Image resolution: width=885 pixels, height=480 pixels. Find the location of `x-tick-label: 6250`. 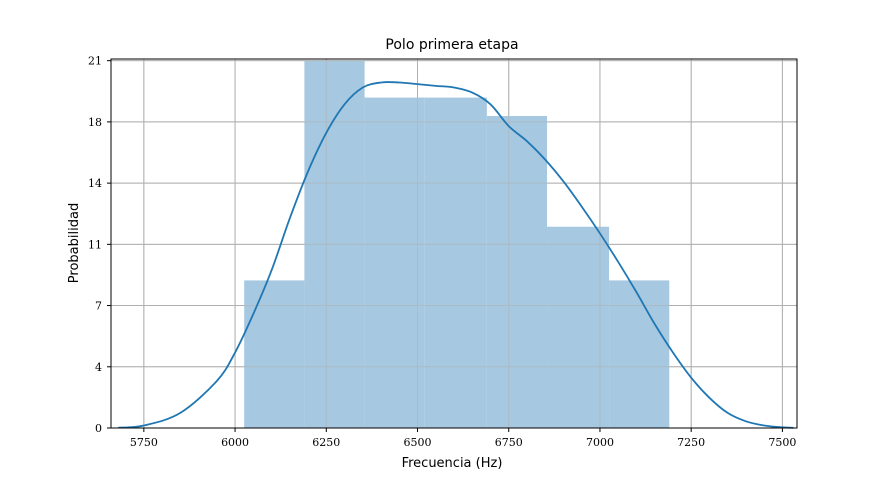

x-tick-label: 6250 is located at coordinates (326, 442).